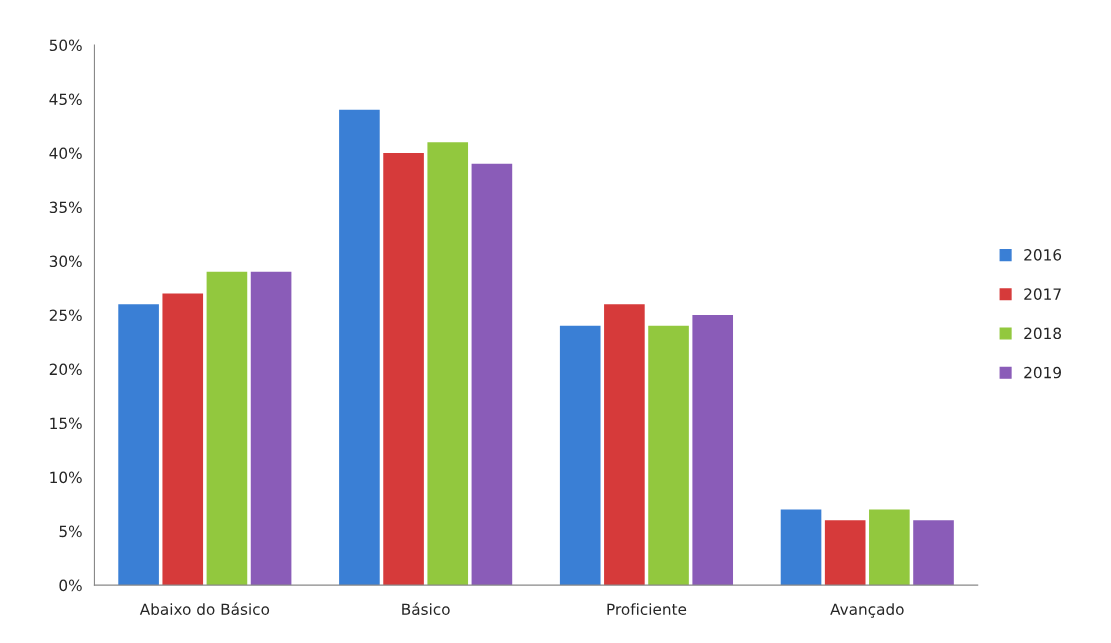 This screenshot has width=1111, height=643. What do you see at coordinates (70, 531) in the screenshot?
I see `y-tick-label: 5%` at bounding box center [70, 531].